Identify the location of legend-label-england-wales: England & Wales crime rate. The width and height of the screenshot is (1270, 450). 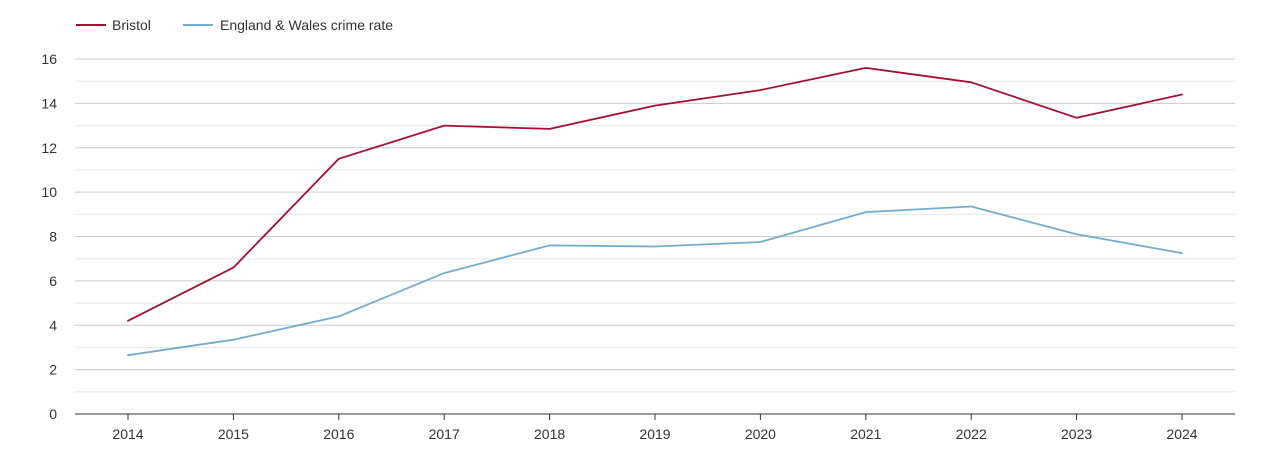
(306, 25).